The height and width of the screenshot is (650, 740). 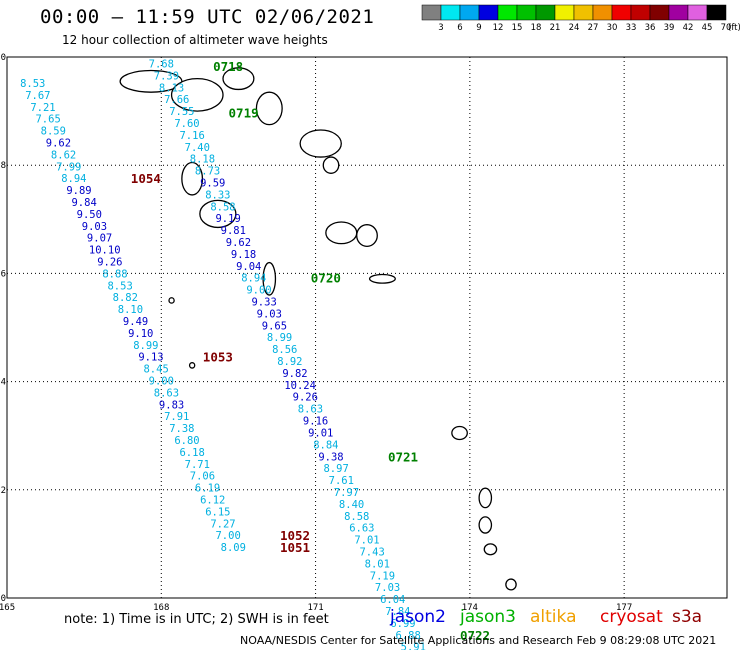 What do you see at coordinates (631, 28) in the screenshot?
I see `legend-label: 33` at bounding box center [631, 28].